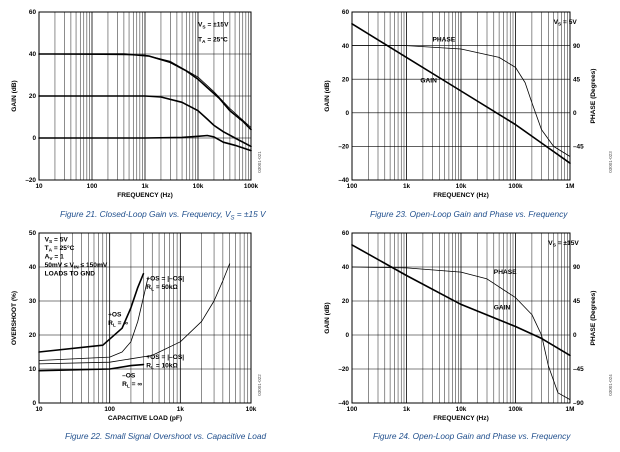  Describe the element at coordinates (129, 376) in the screenshot. I see `annotation: –OS` at that location.